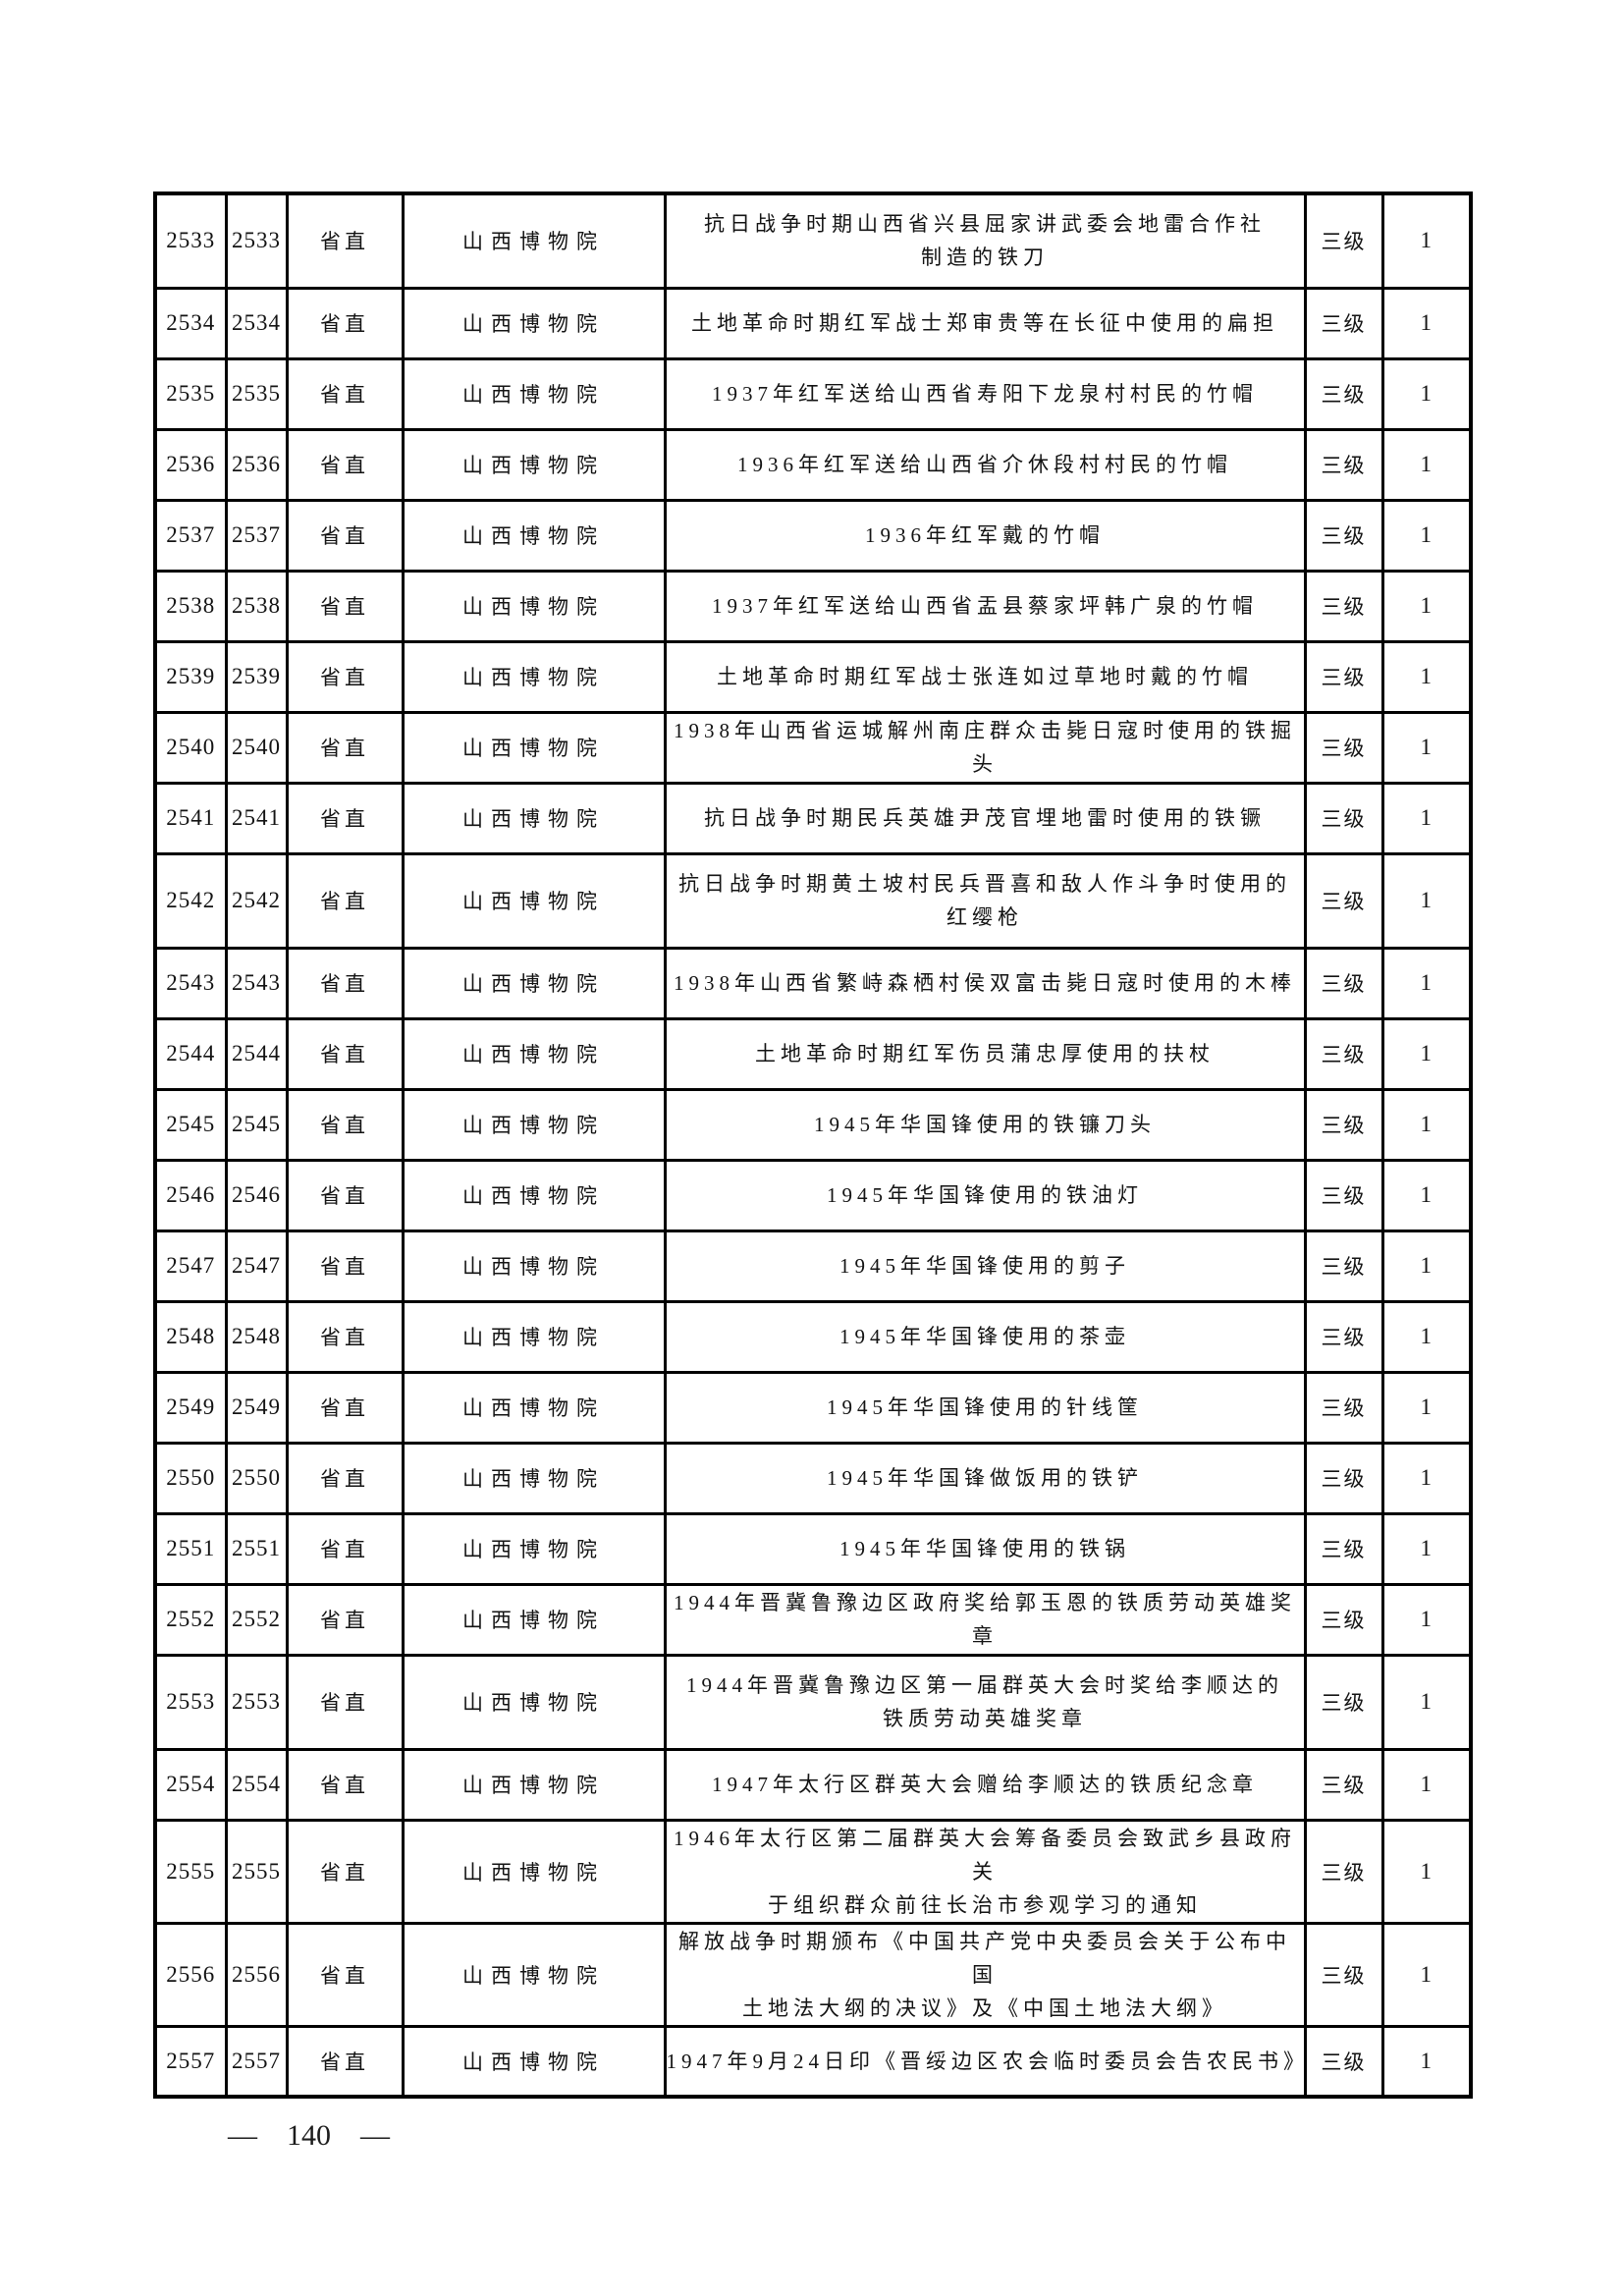 The image size is (1623, 2296). What do you see at coordinates (813, 1124) in the screenshot?
I see `table-row: 2545 2545 省直 山西博物院 1945年华国锋使用的铁镰刀头 三级 1` at bounding box center [813, 1124].